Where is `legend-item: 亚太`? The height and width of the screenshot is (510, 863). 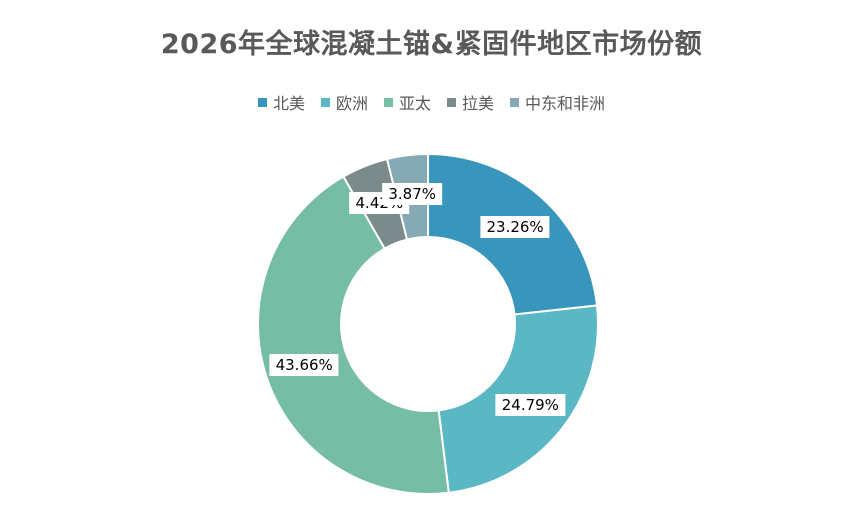 legend-item: 亚太 is located at coordinates (407, 102).